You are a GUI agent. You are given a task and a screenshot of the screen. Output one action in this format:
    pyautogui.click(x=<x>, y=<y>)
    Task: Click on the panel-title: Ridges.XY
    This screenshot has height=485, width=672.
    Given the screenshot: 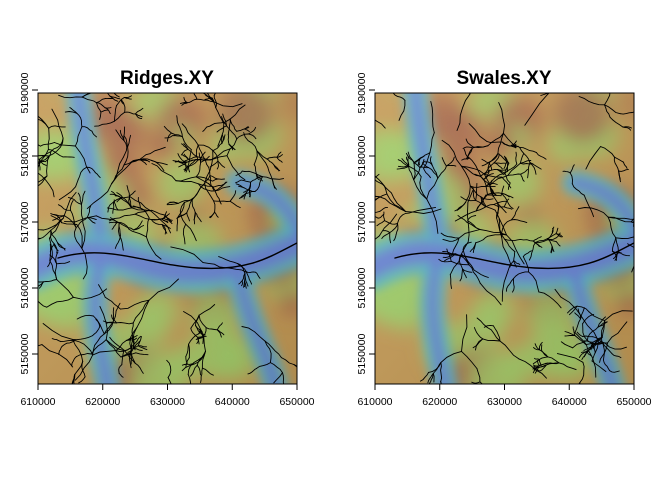 What is the action you would take?
    pyautogui.click(x=167, y=78)
    